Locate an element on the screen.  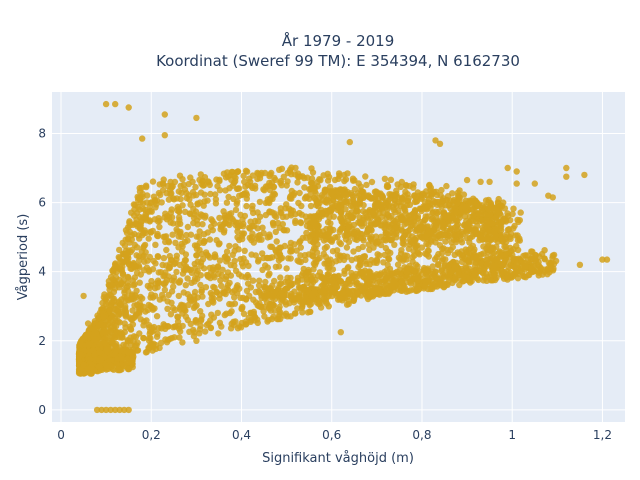
x-tick-label: 0,8 is located at coordinates (421, 435).